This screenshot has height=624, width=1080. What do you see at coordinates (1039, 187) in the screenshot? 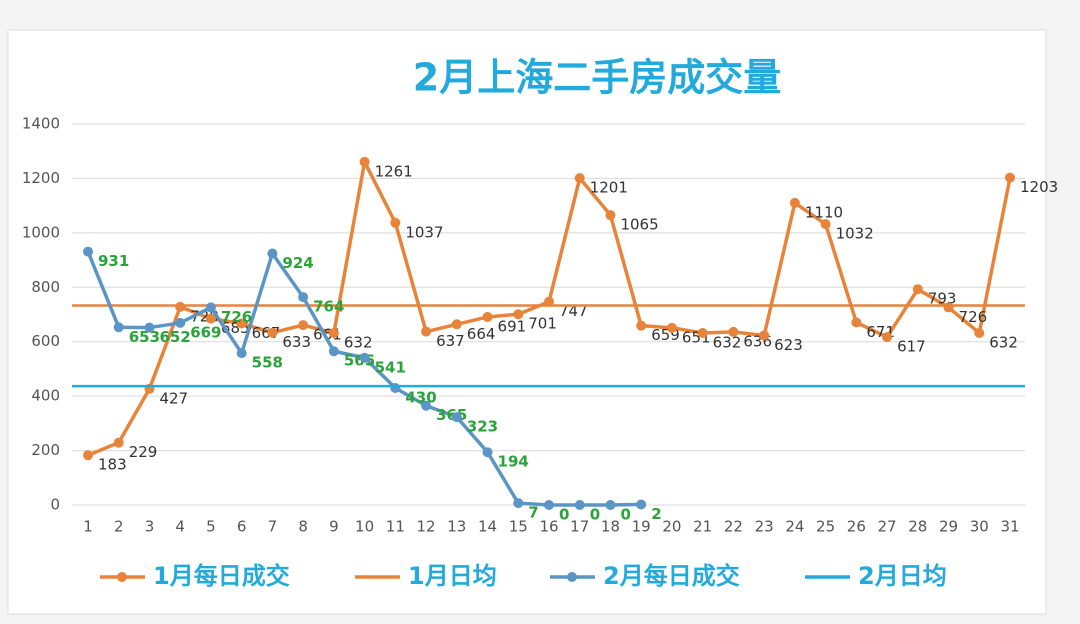
I see `value-label: 1203` at bounding box center [1039, 187].